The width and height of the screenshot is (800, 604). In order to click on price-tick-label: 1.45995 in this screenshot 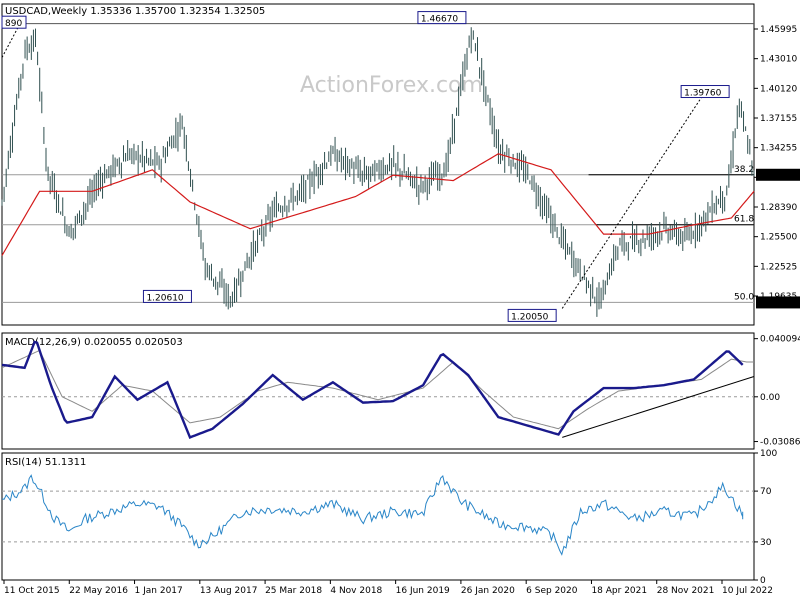, I will do `click(778, 30)`.